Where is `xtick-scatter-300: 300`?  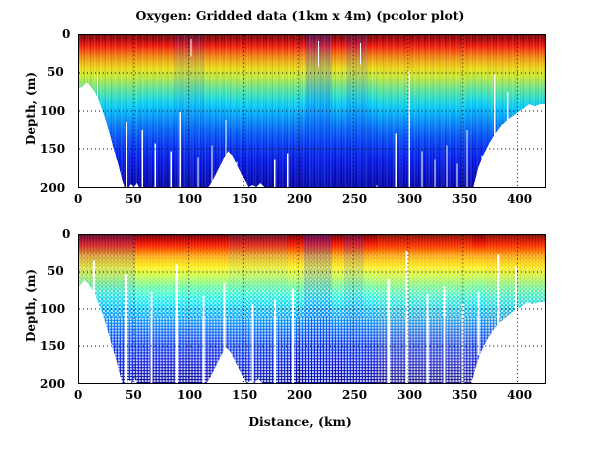 xtick-scatter-300: 300 is located at coordinates (410, 395).